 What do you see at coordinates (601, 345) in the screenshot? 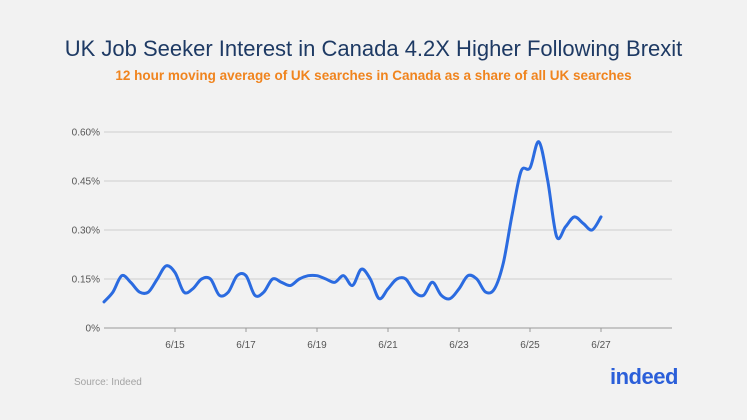
I see `x-tick-label: 6/27` at bounding box center [601, 345].